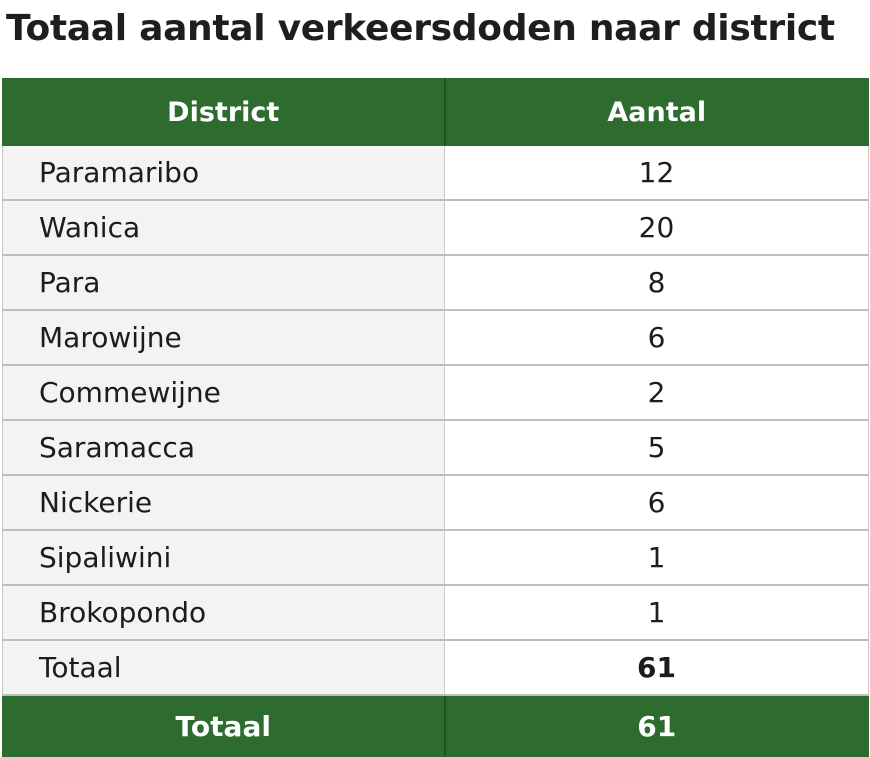 The width and height of the screenshot is (870, 757). What do you see at coordinates (223, 392) in the screenshot?
I see `district-name-cell: Commewijne` at bounding box center [223, 392].